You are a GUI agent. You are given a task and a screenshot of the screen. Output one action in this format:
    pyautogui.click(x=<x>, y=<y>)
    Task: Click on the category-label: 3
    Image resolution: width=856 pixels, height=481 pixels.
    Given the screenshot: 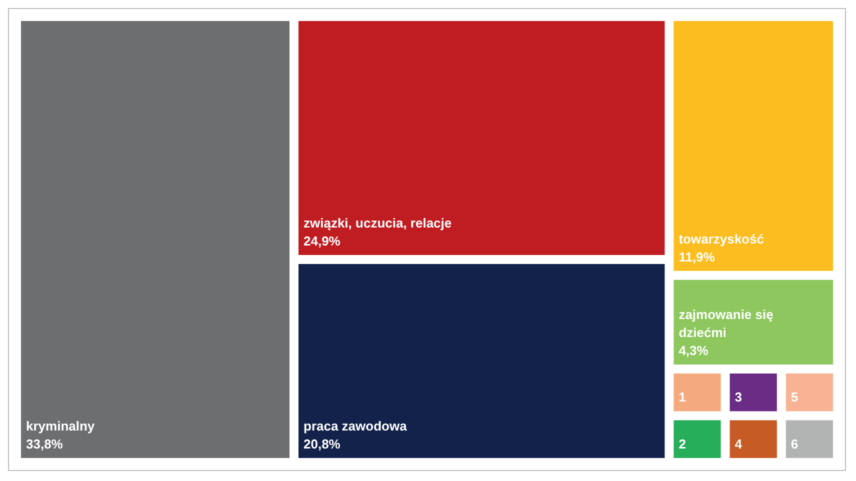 What is the action you would take?
    pyautogui.click(x=738, y=397)
    